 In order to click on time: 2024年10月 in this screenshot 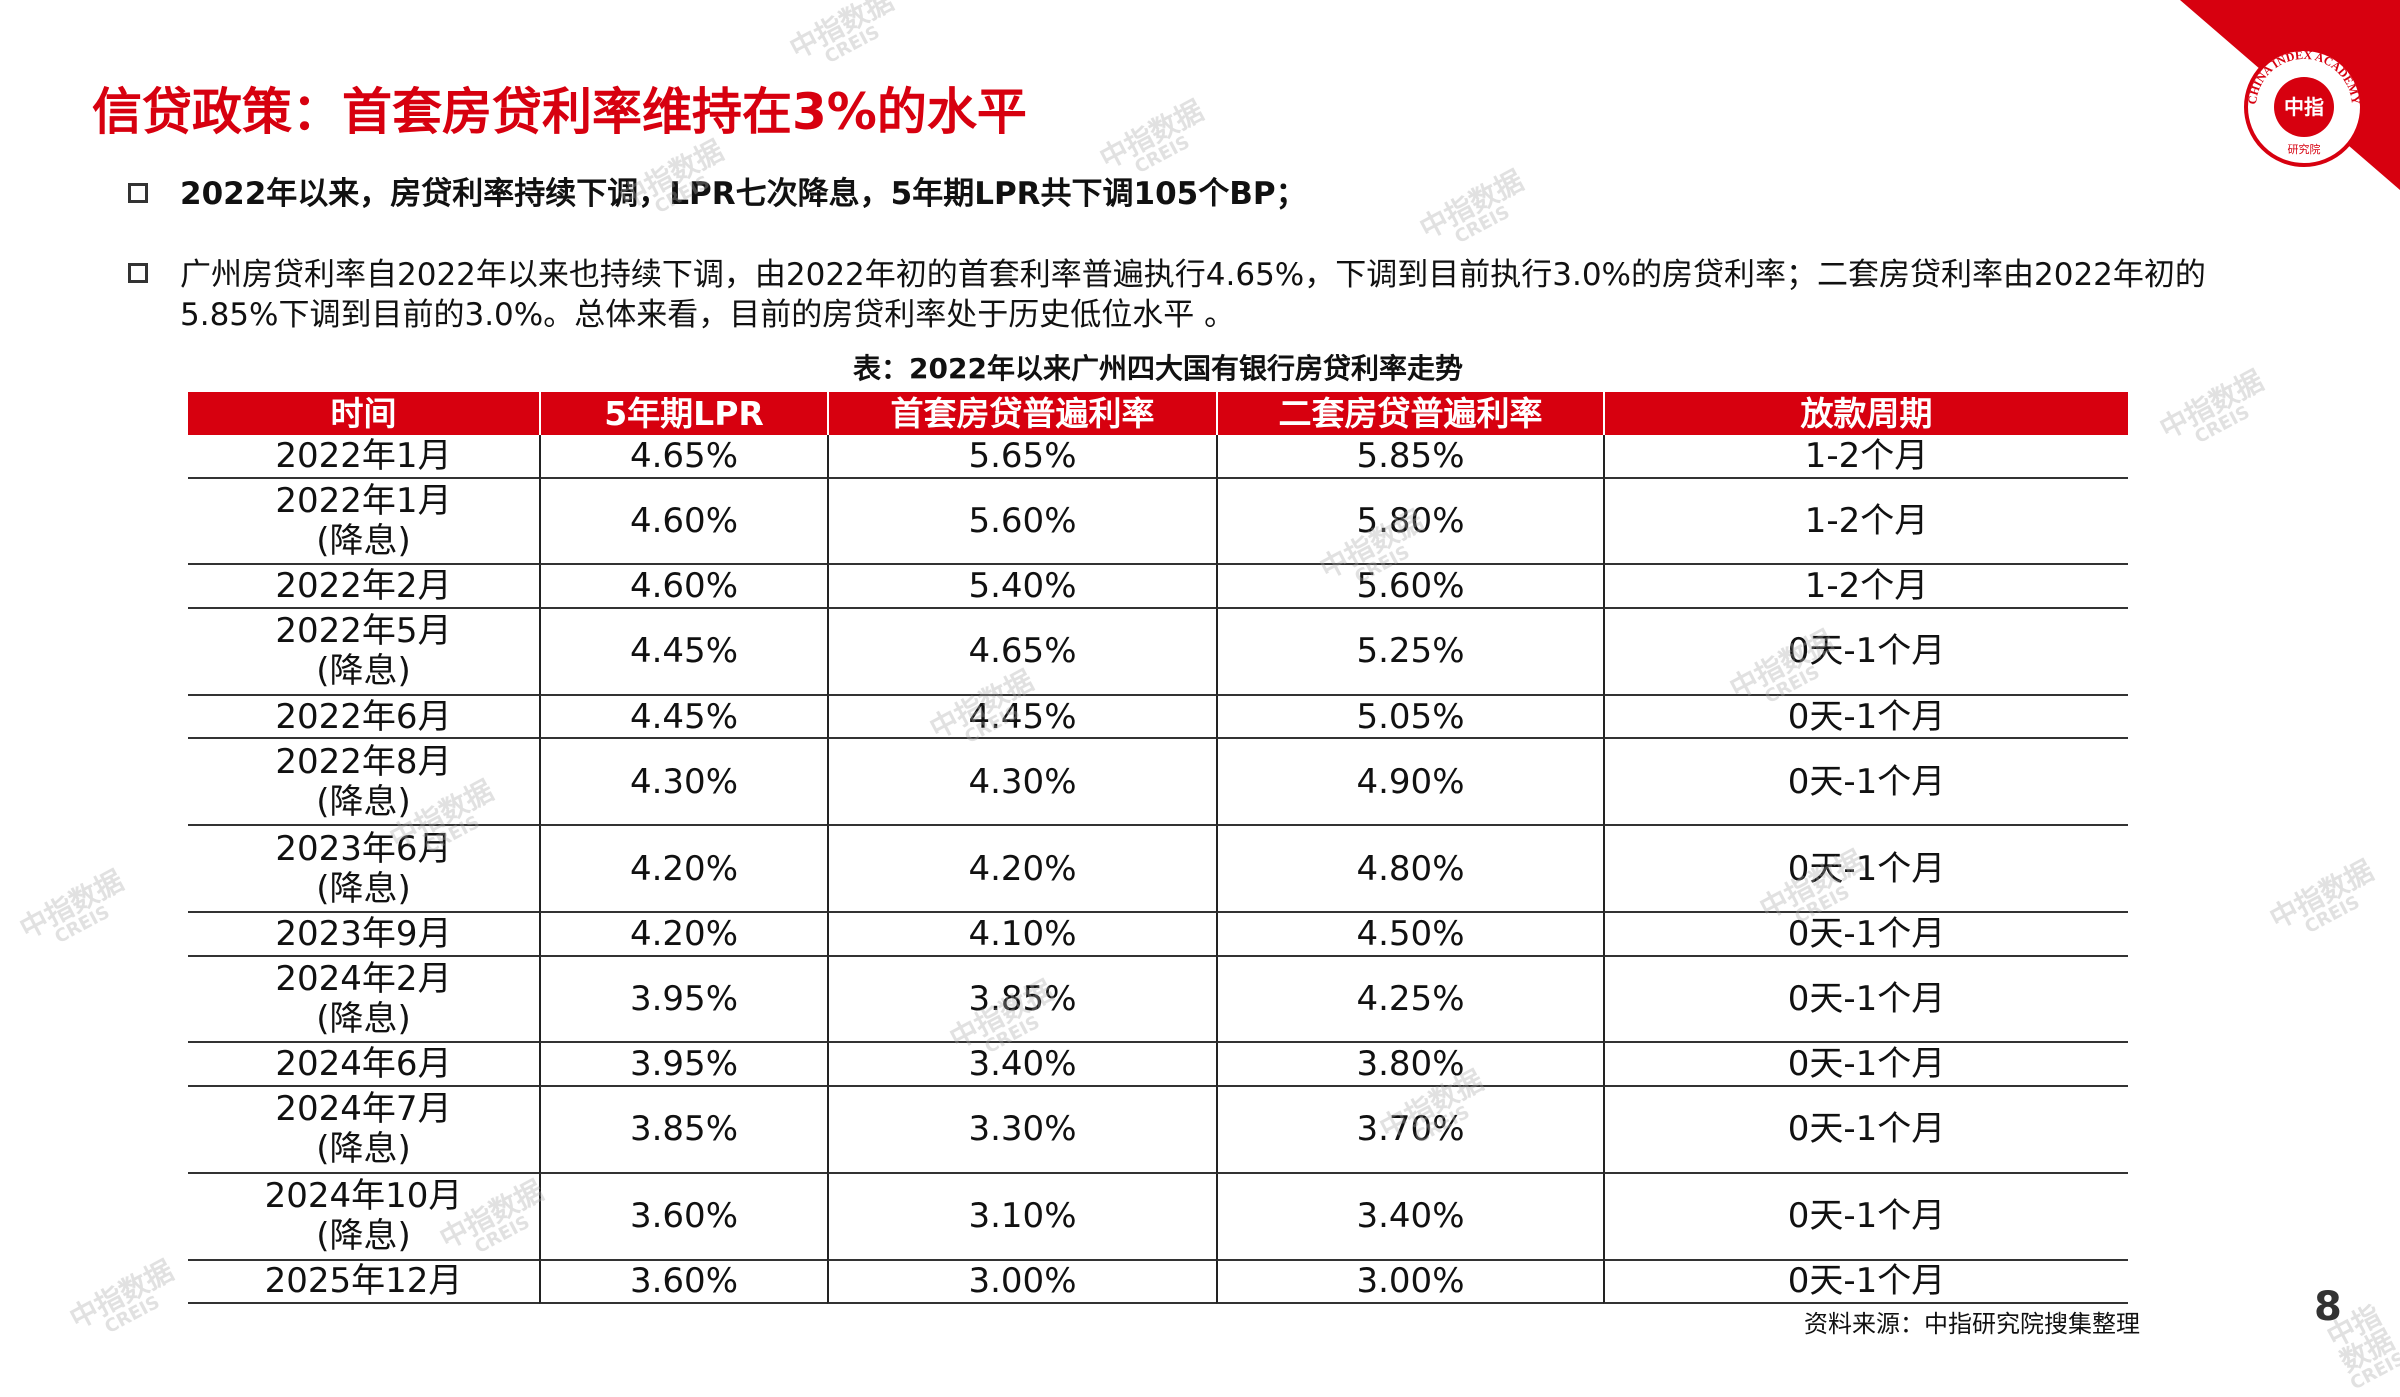, I will do `click(363, 1196)`.